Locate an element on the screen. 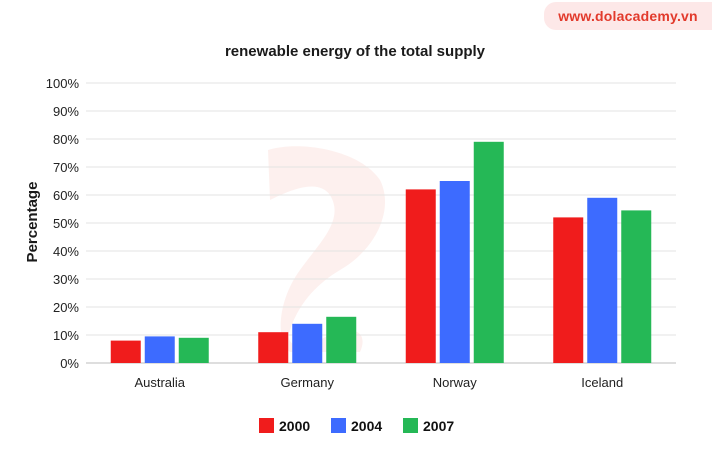 The image size is (712, 473). y-tick-label: 100% is located at coordinates (63, 83).